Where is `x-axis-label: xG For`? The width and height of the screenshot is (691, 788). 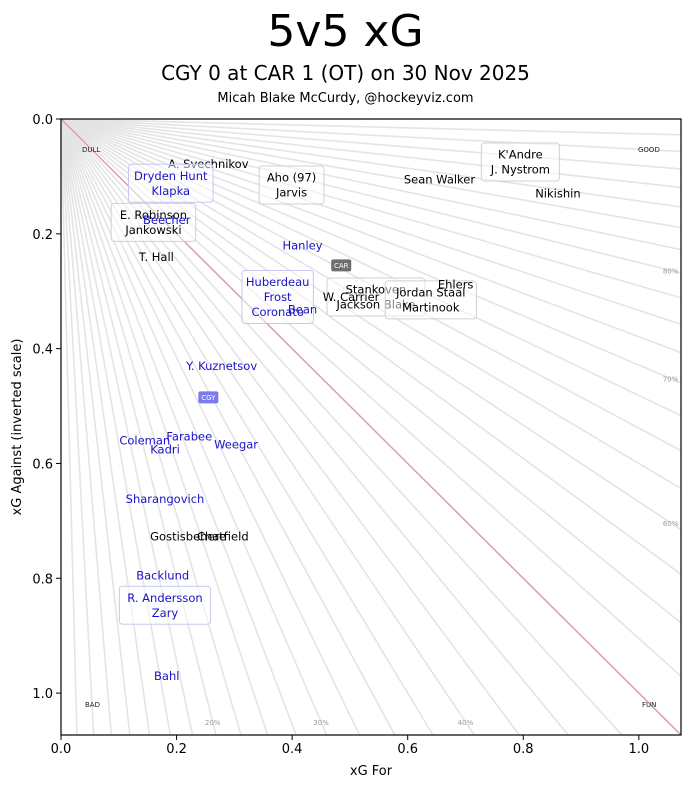 x-axis-label: xG For is located at coordinates (371, 771).